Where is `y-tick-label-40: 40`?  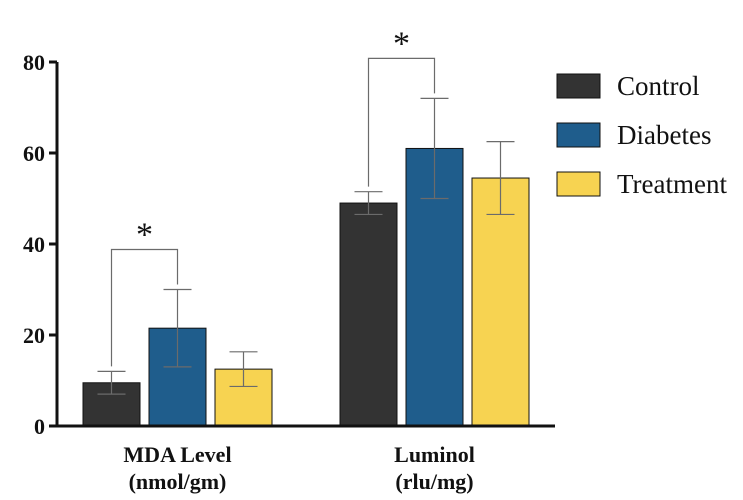 y-tick-label-40: 40 is located at coordinates (34, 244).